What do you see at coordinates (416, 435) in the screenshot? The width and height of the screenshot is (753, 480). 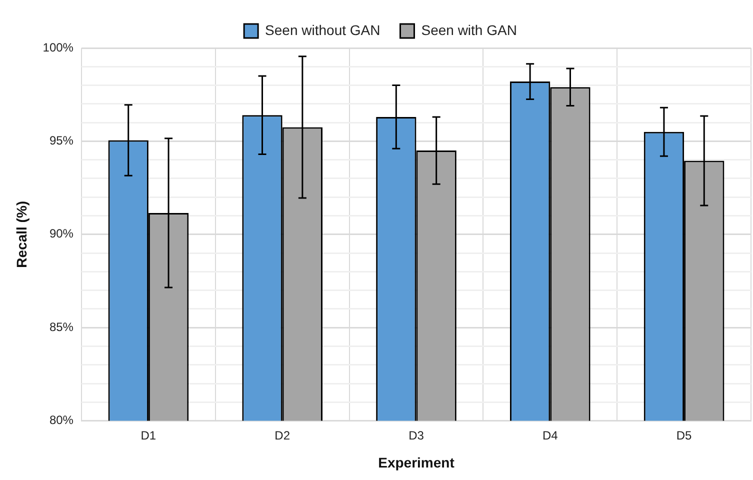 I see `x-tick-label: D3` at bounding box center [416, 435].